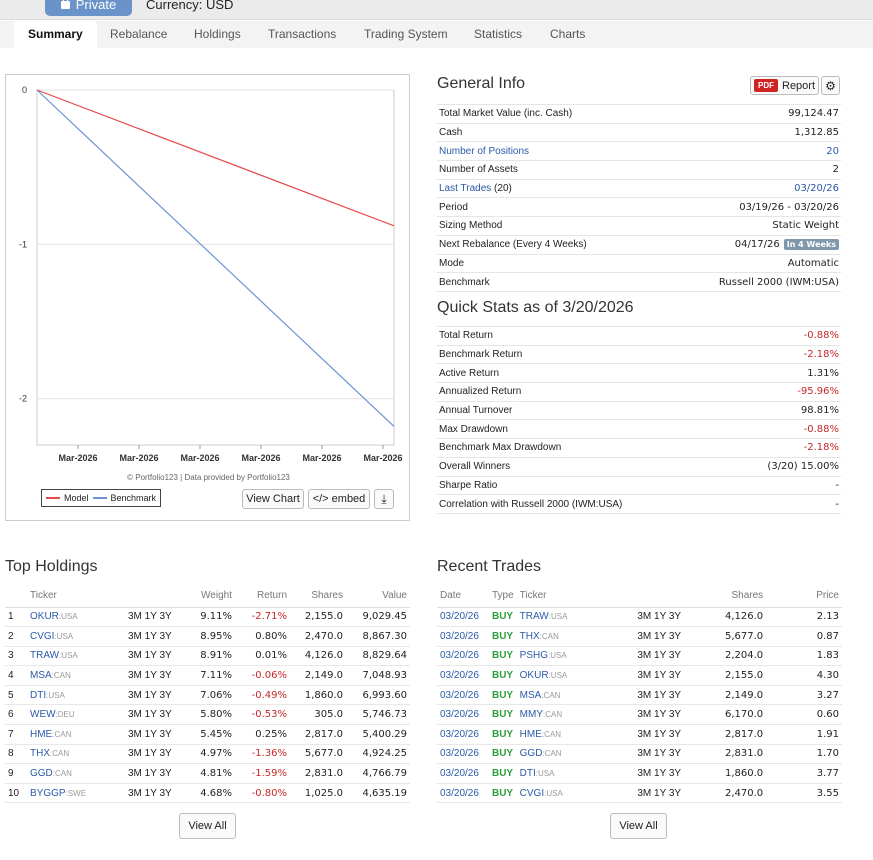 The width and height of the screenshot is (873, 860). What do you see at coordinates (273, 499) in the screenshot?
I see `view-chart-button: View Chart` at bounding box center [273, 499].